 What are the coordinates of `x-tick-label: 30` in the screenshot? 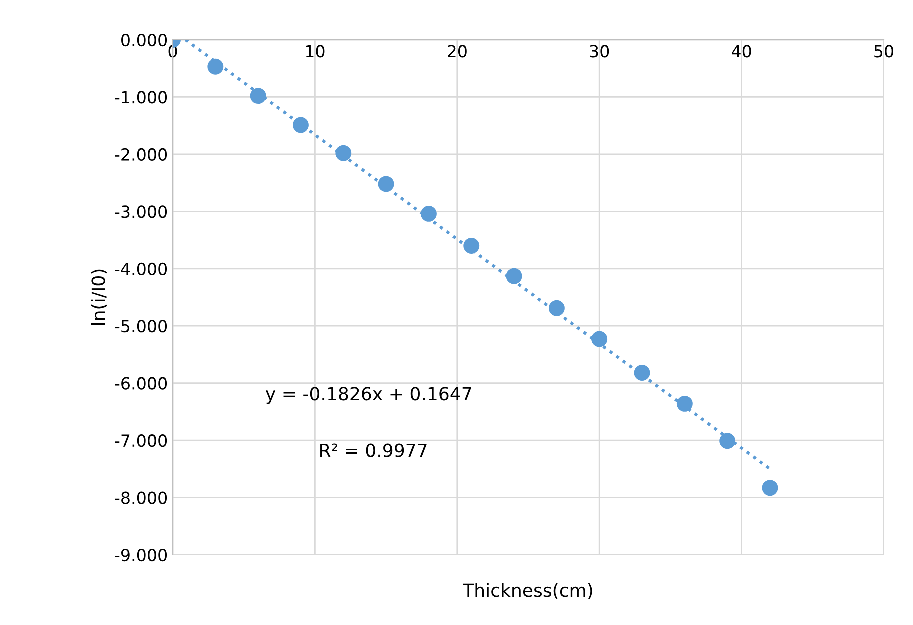 It's located at (600, 51).